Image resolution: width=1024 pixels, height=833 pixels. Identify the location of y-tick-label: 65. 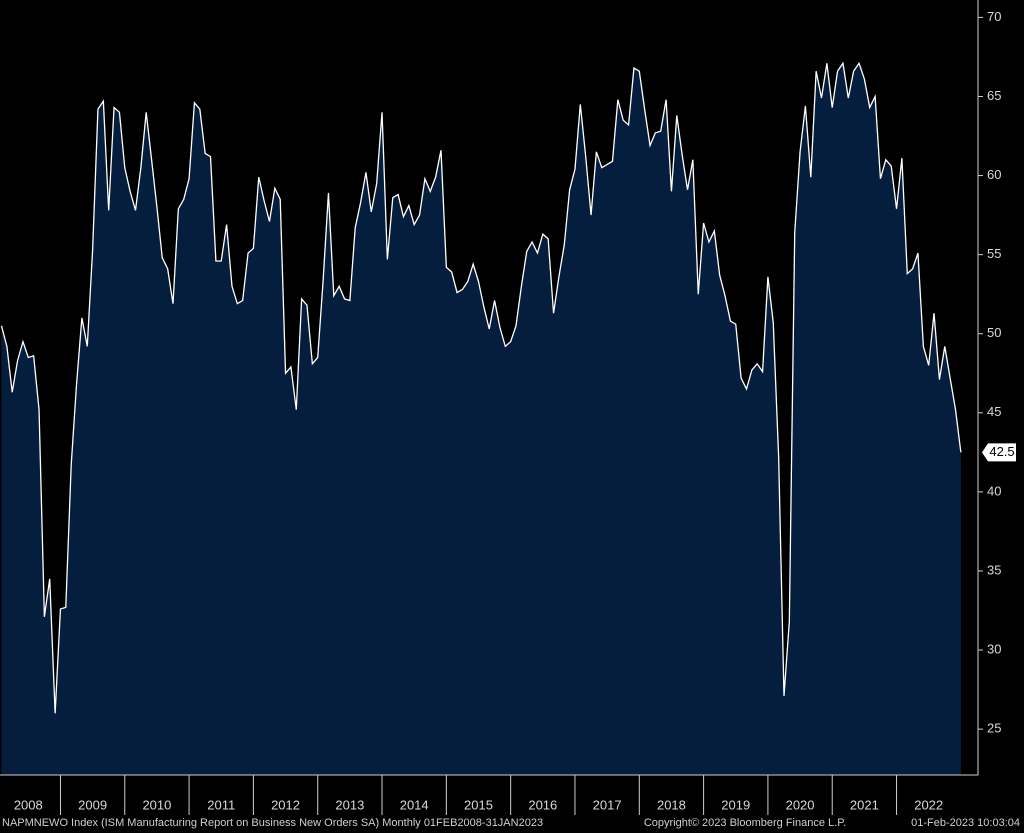
(994, 95).